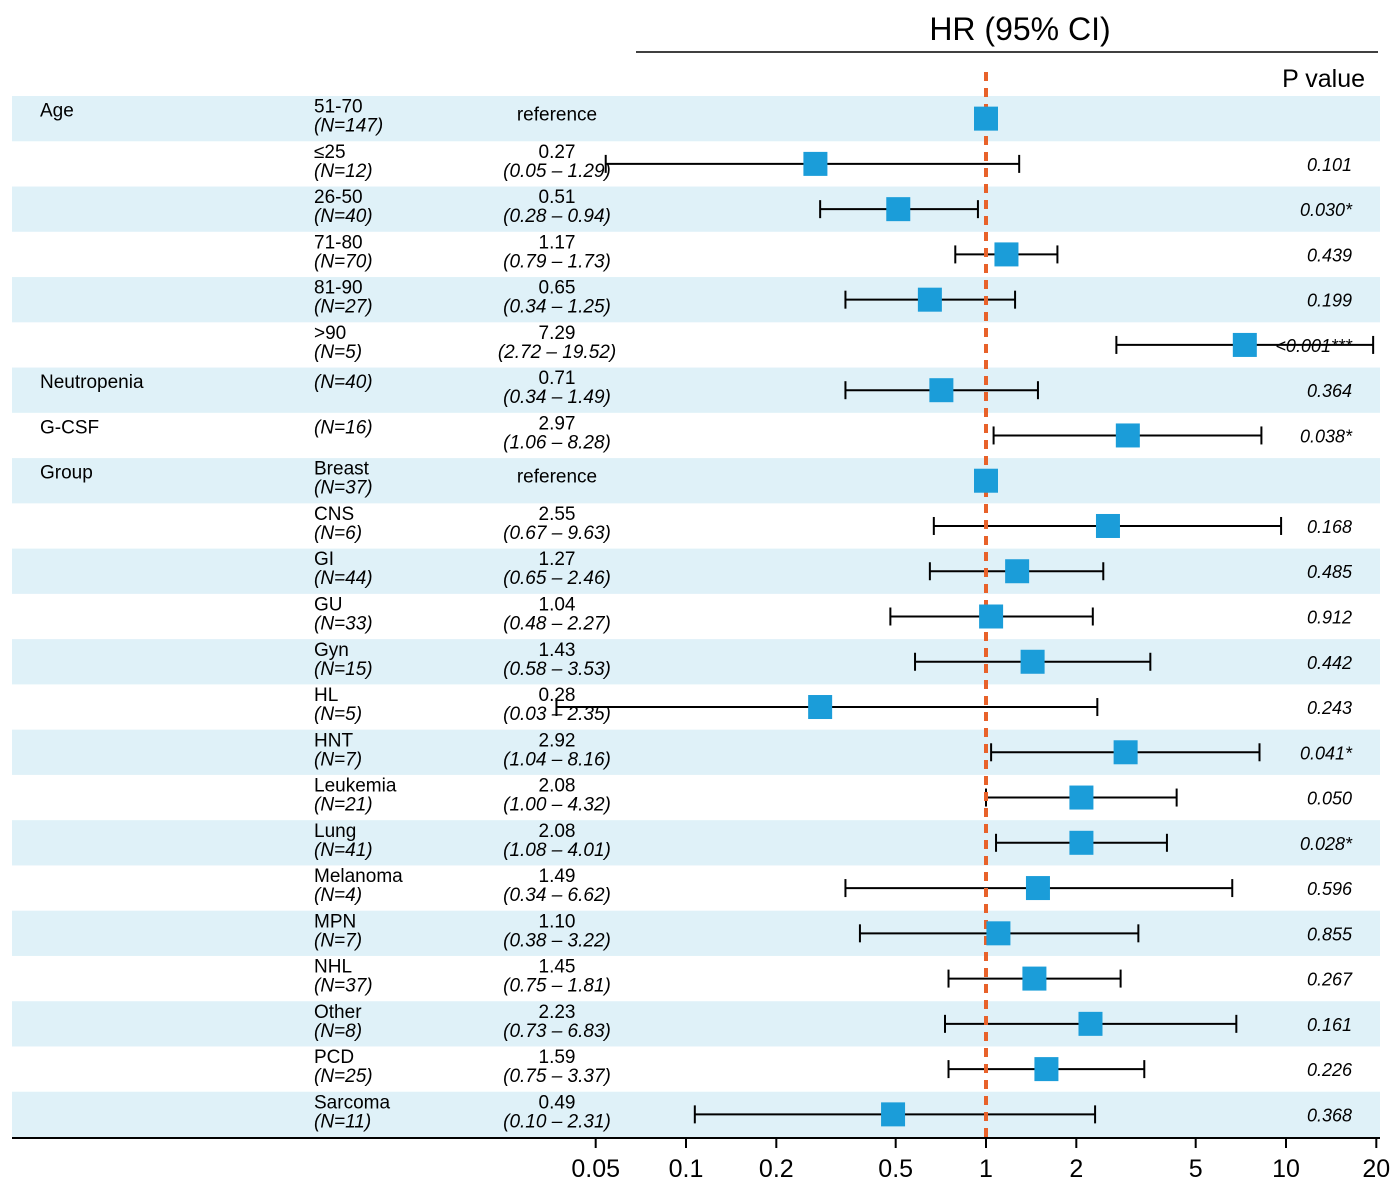 The width and height of the screenshot is (1391, 1183). I want to click on n-label: (N=37), so click(343, 986).